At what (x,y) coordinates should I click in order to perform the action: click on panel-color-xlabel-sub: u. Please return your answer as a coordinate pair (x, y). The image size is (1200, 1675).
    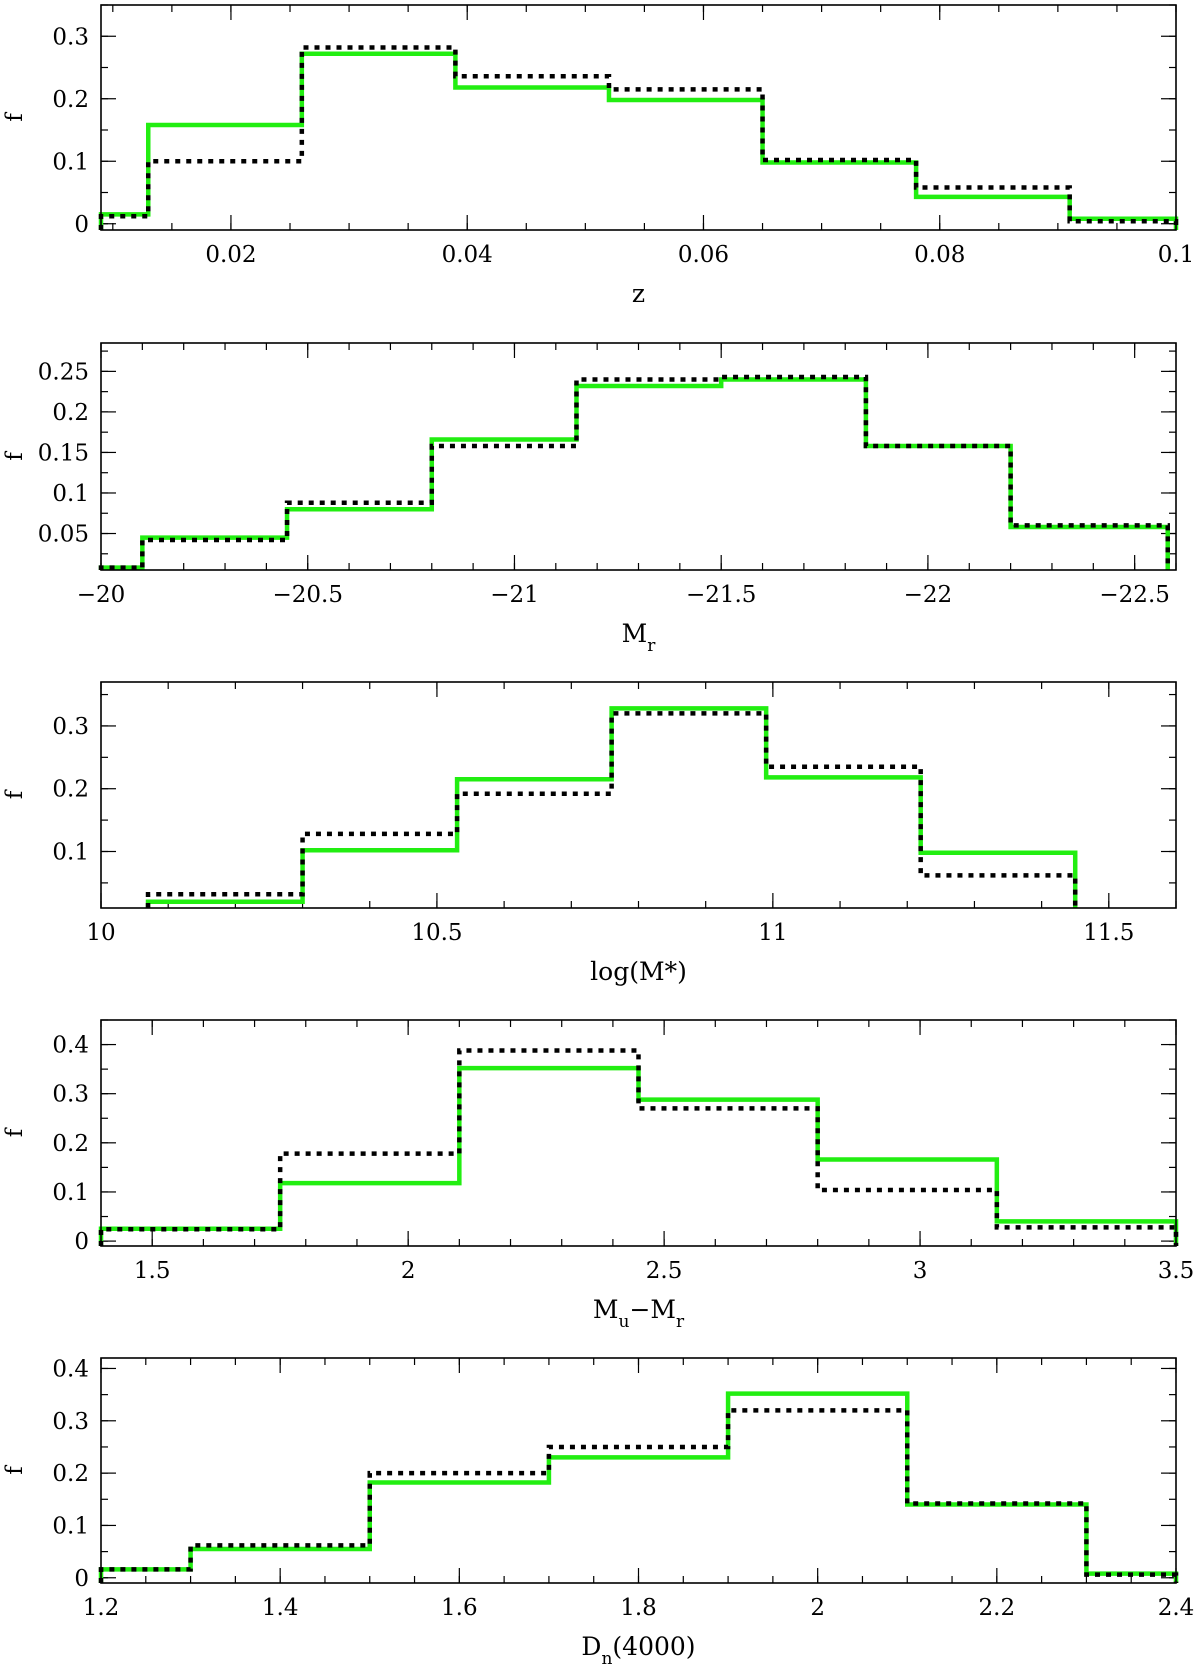
    Looking at the image, I should click on (623, 1322).